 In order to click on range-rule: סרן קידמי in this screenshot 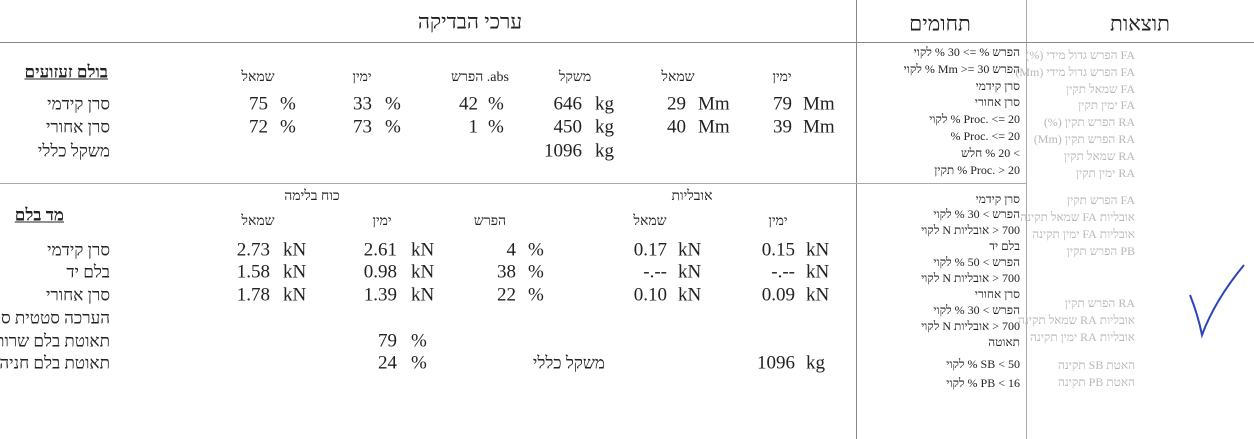, I will do `click(997, 86)`.